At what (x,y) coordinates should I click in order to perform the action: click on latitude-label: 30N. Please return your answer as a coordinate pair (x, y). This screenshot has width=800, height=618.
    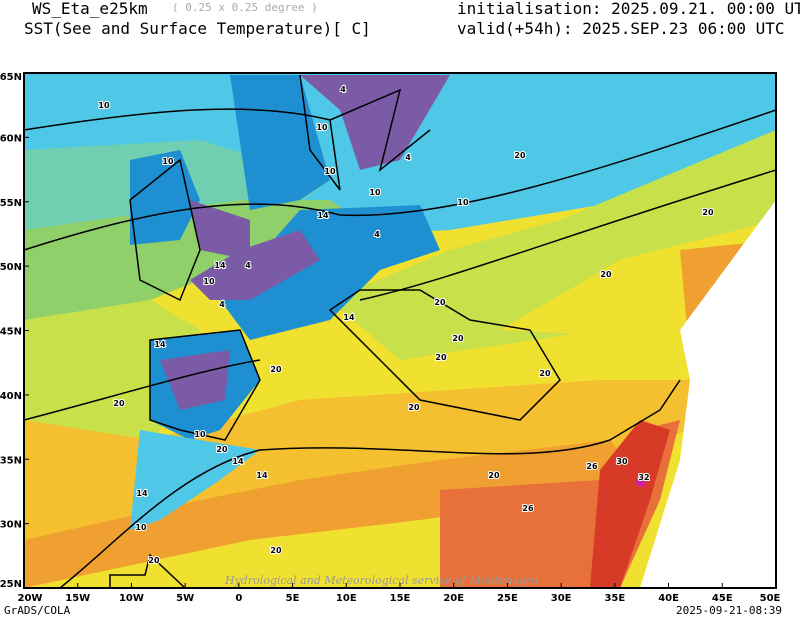
    Looking at the image, I should click on (11, 525).